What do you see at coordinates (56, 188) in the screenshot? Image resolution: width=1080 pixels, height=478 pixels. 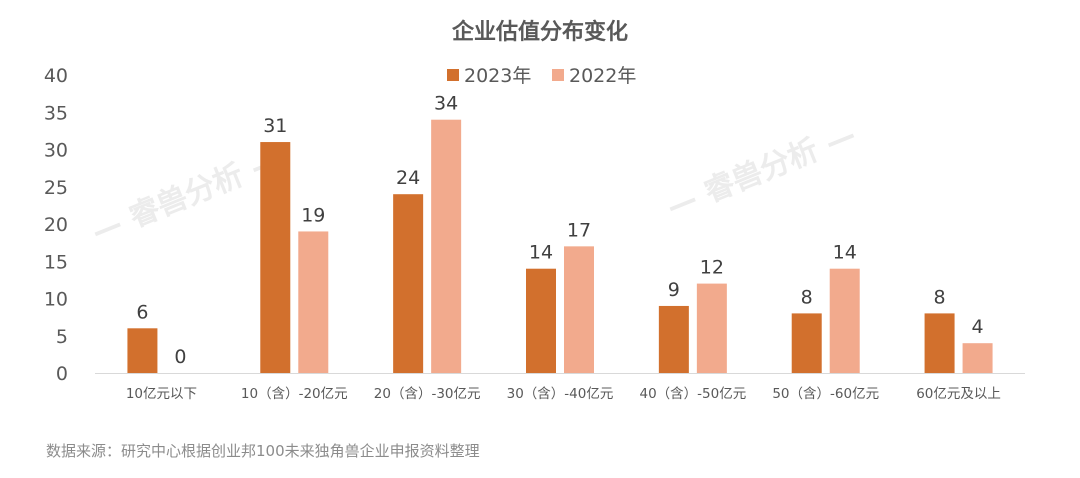 I see `y-tick-label: 25` at bounding box center [56, 188].